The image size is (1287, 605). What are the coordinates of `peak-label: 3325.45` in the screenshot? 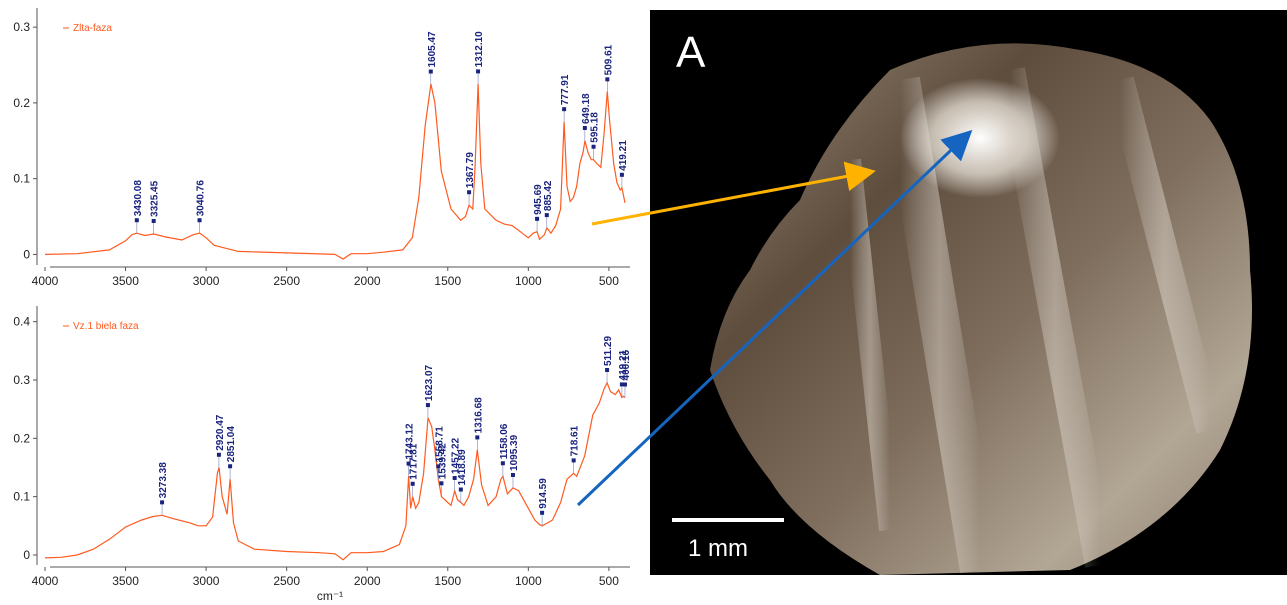 It's located at (155, 198).